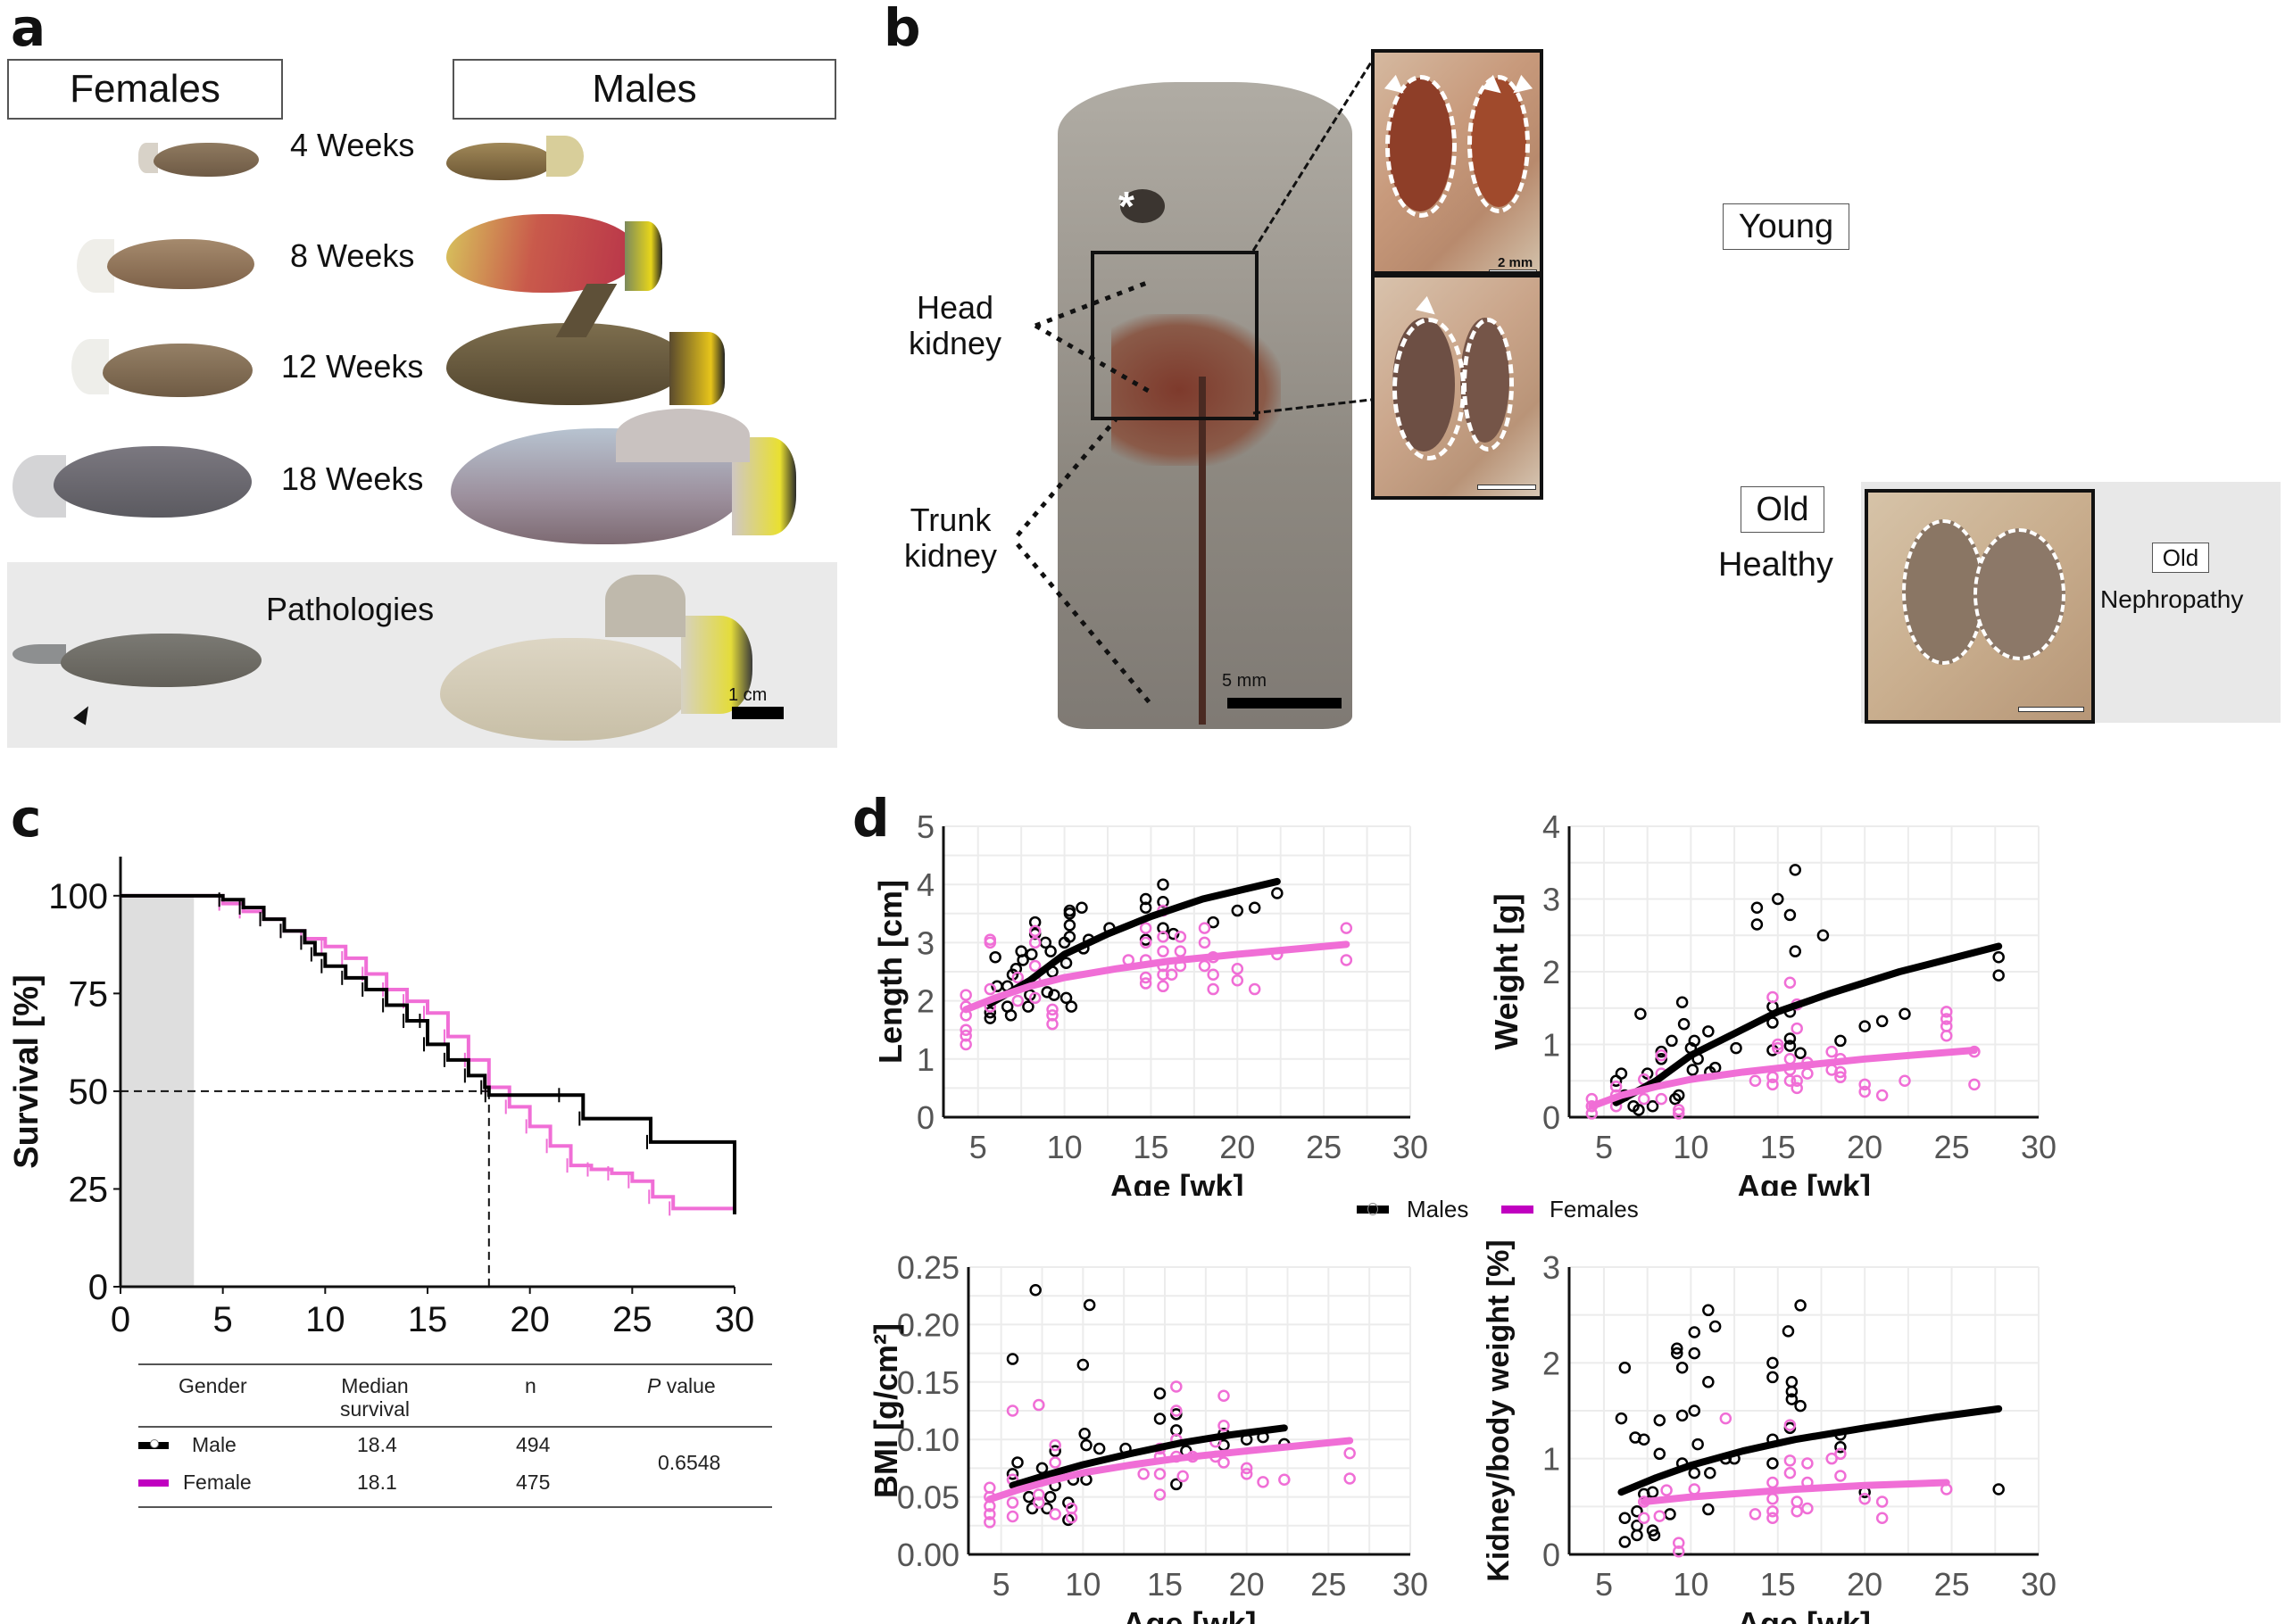  What do you see at coordinates (681, 1386) in the screenshot?
I see `table-header-p: P value` at bounding box center [681, 1386].